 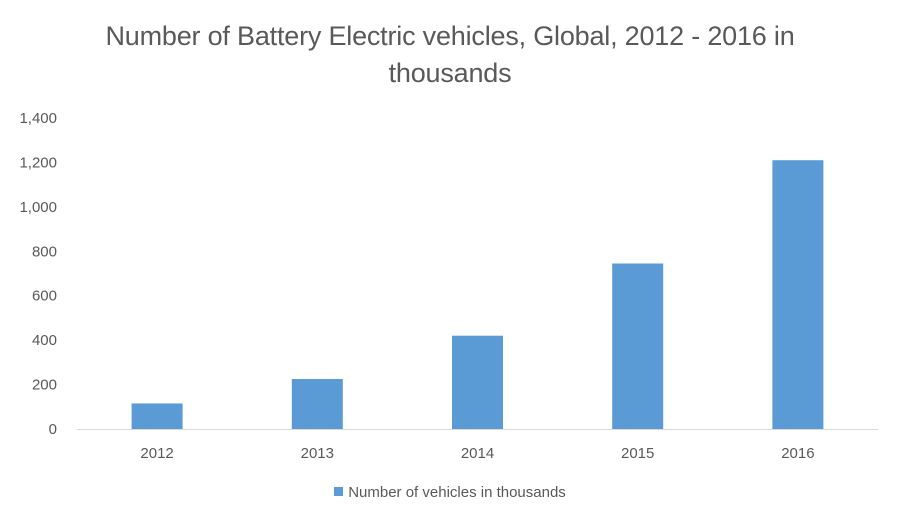 I want to click on bar-2015, so click(x=638, y=346).